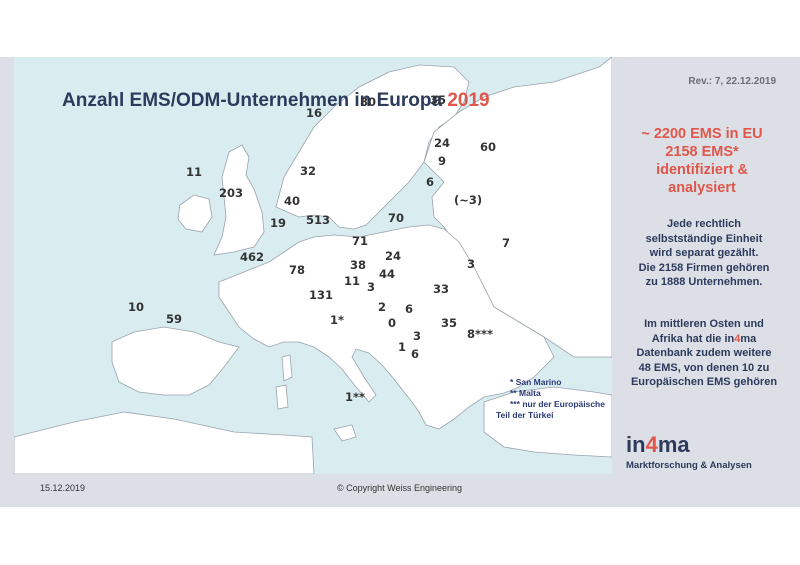 This screenshot has width=800, height=565. What do you see at coordinates (382, 307) in the screenshot?
I see `country-count-label: 2` at bounding box center [382, 307].